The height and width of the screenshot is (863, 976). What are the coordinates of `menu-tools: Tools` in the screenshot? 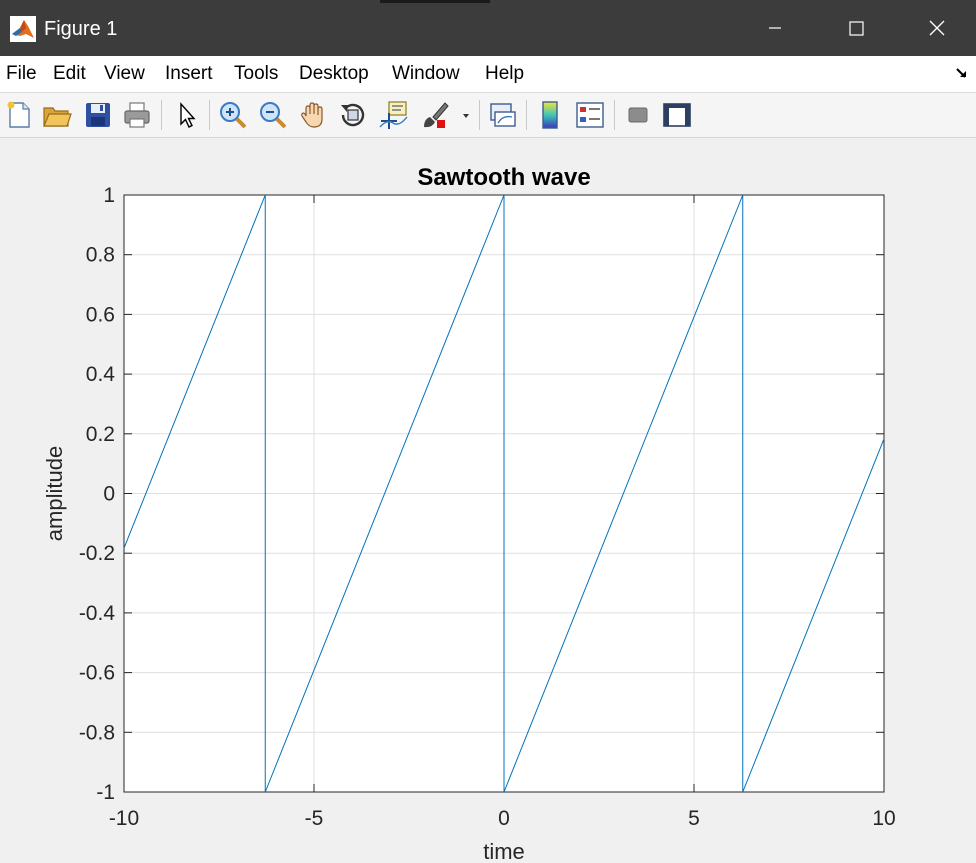 It's located at (256, 73).